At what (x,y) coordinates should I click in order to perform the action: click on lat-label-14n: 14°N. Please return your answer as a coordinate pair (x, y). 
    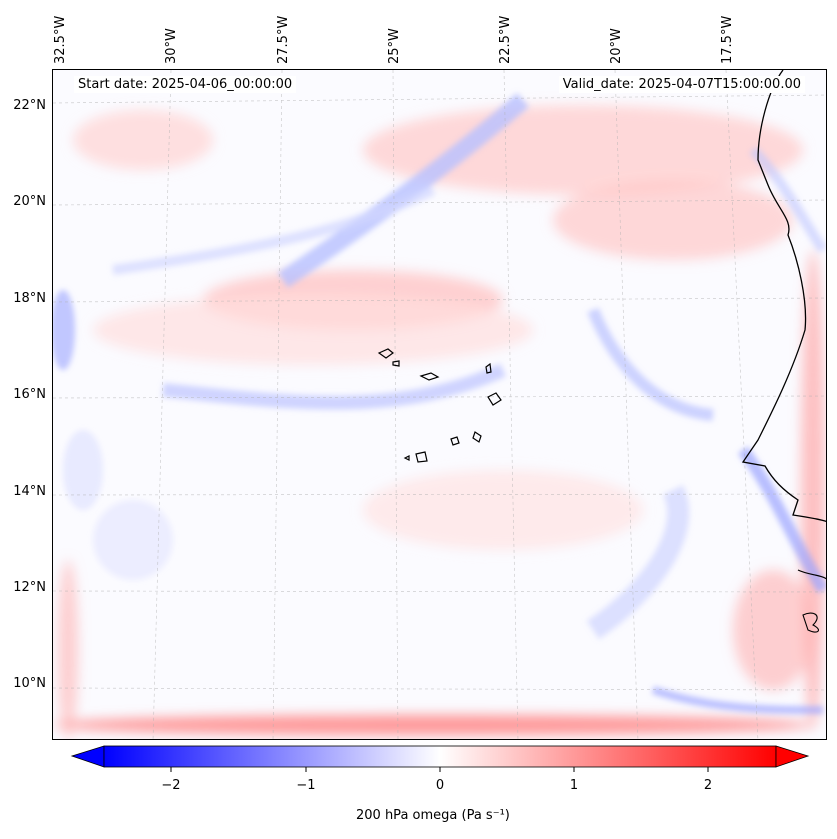
    Looking at the image, I should click on (29, 491).